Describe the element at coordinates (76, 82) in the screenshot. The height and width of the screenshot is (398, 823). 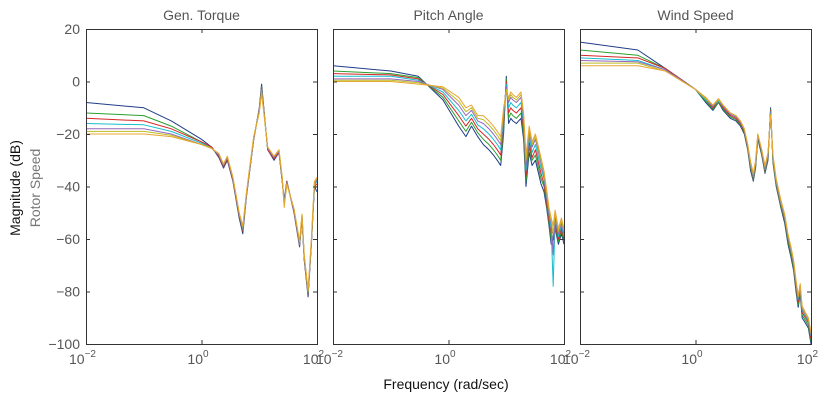
I see `y-tick-label: 0` at that location.